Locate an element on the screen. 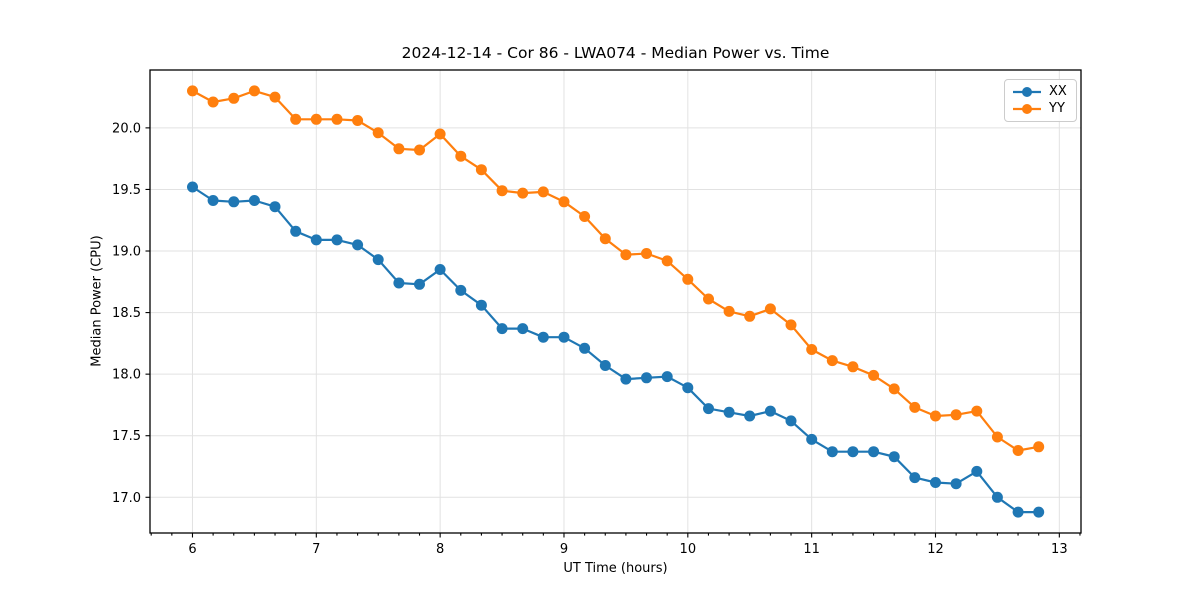 Image resolution: width=1200 pixels, height=600 pixels. legend-label: XX is located at coordinates (1058, 91).